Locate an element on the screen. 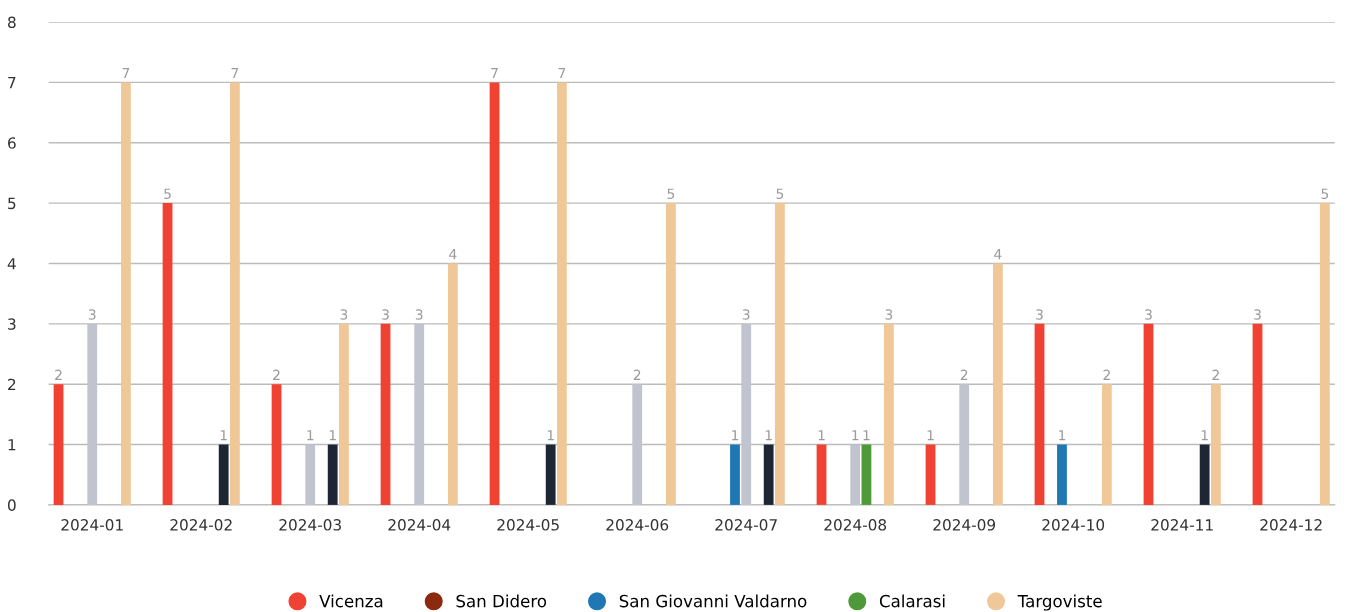  x-tick-label: 2024-04 is located at coordinates (419, 525).